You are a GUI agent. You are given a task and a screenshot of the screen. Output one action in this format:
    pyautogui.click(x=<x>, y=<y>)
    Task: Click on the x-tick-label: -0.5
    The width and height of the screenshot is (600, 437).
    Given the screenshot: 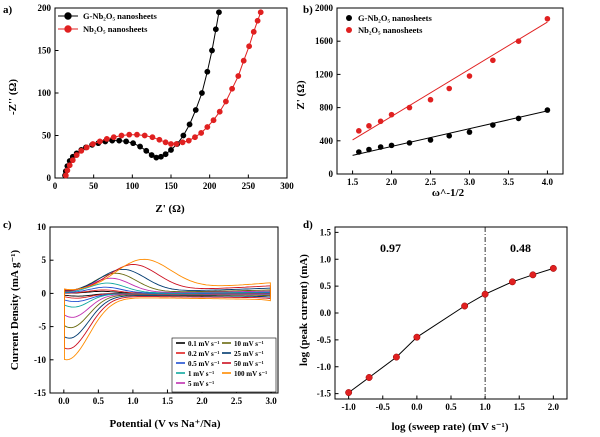 What is the action you would take?
    pyautogui.click(x=383, y=407)
    